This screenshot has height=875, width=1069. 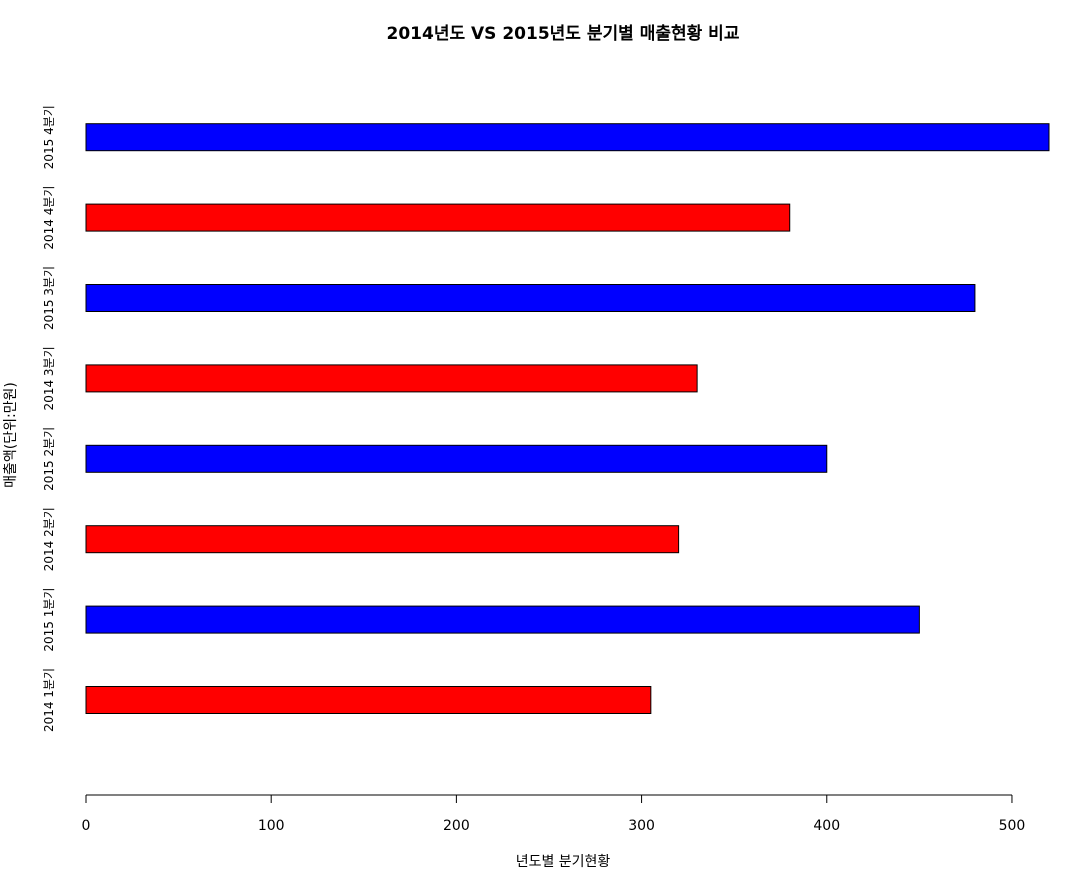 I want to click on chart-title: 2014년도 VS 2015년도 분기별 매출현황 비교, so click(x=563, y=34).